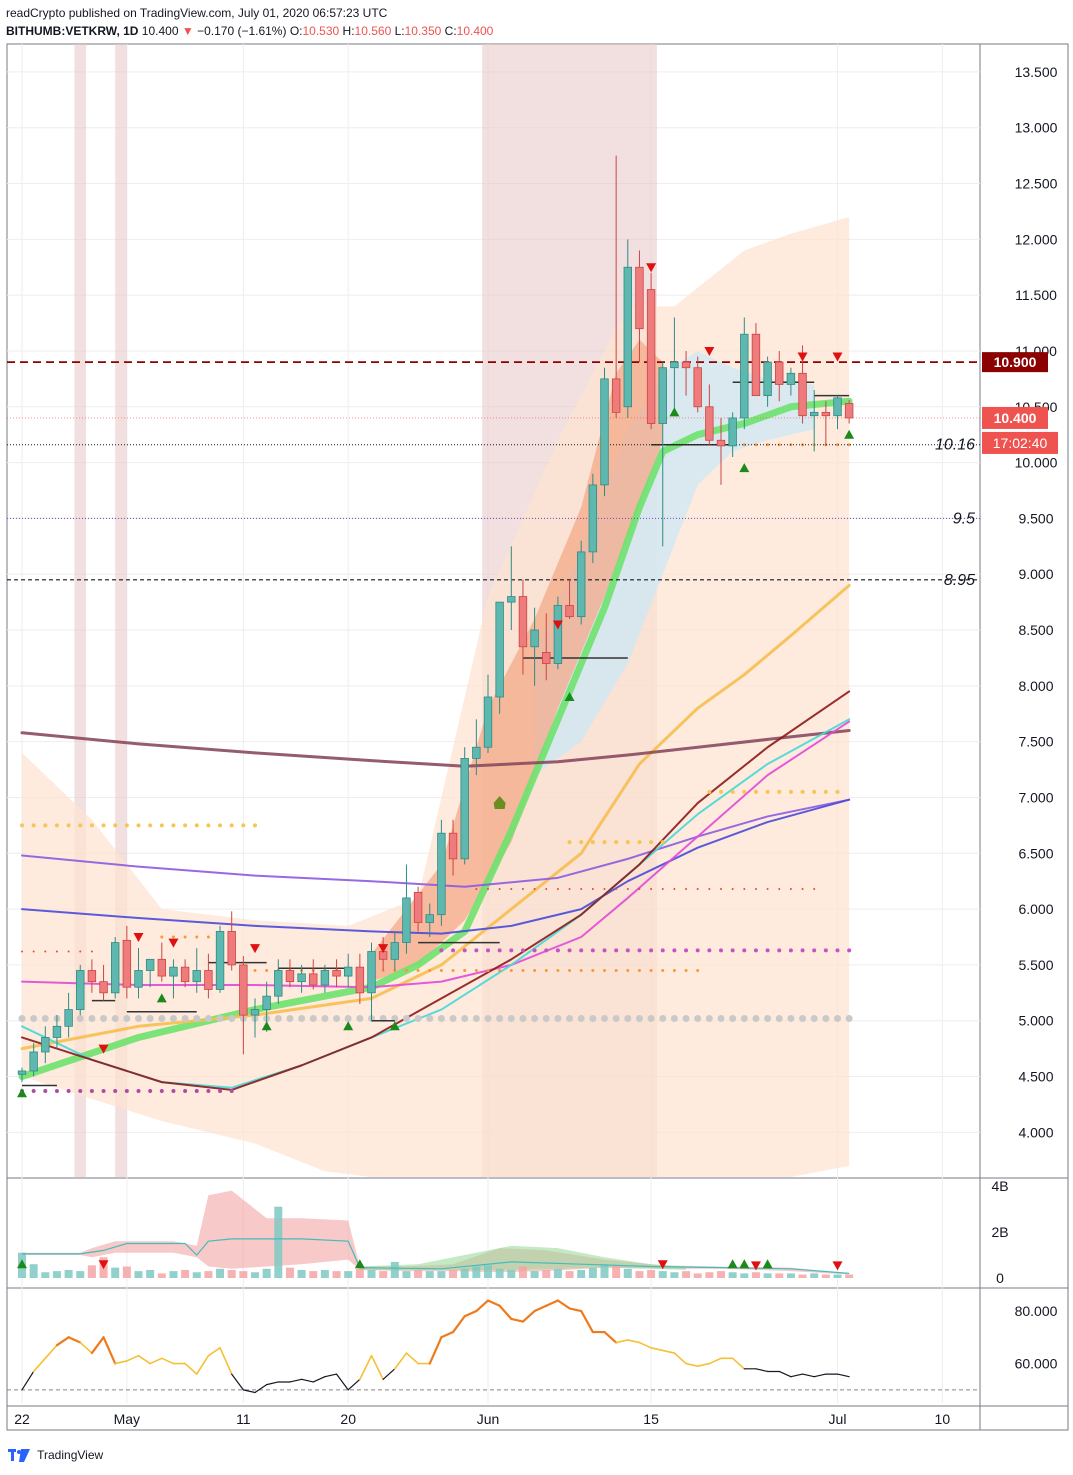 The height and width of the screenshot is (1475, 1073). What do you see at coordinates (523, 1257) in the screenshot?
I see `volume-band-green` at bounding box center [523, 1257].